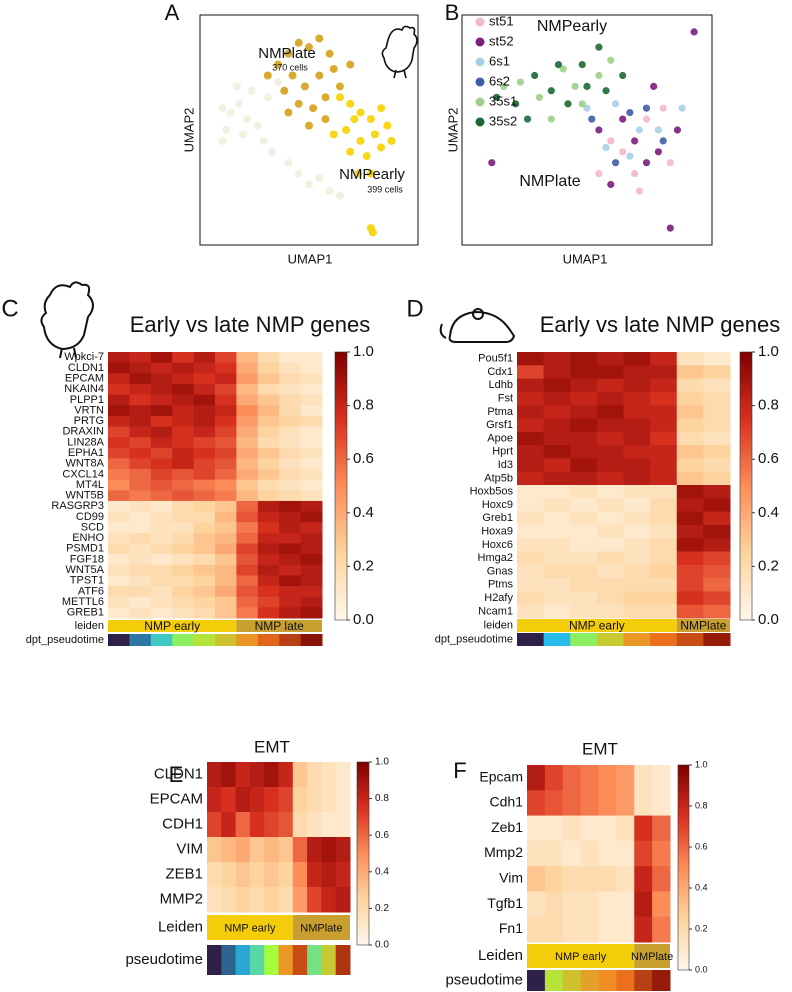 The height and width of the screenshot is (992, 792). Describe the element at coordinates (84, 389) in the screenshot. I see `gene-label: NKAIN4` at that location.